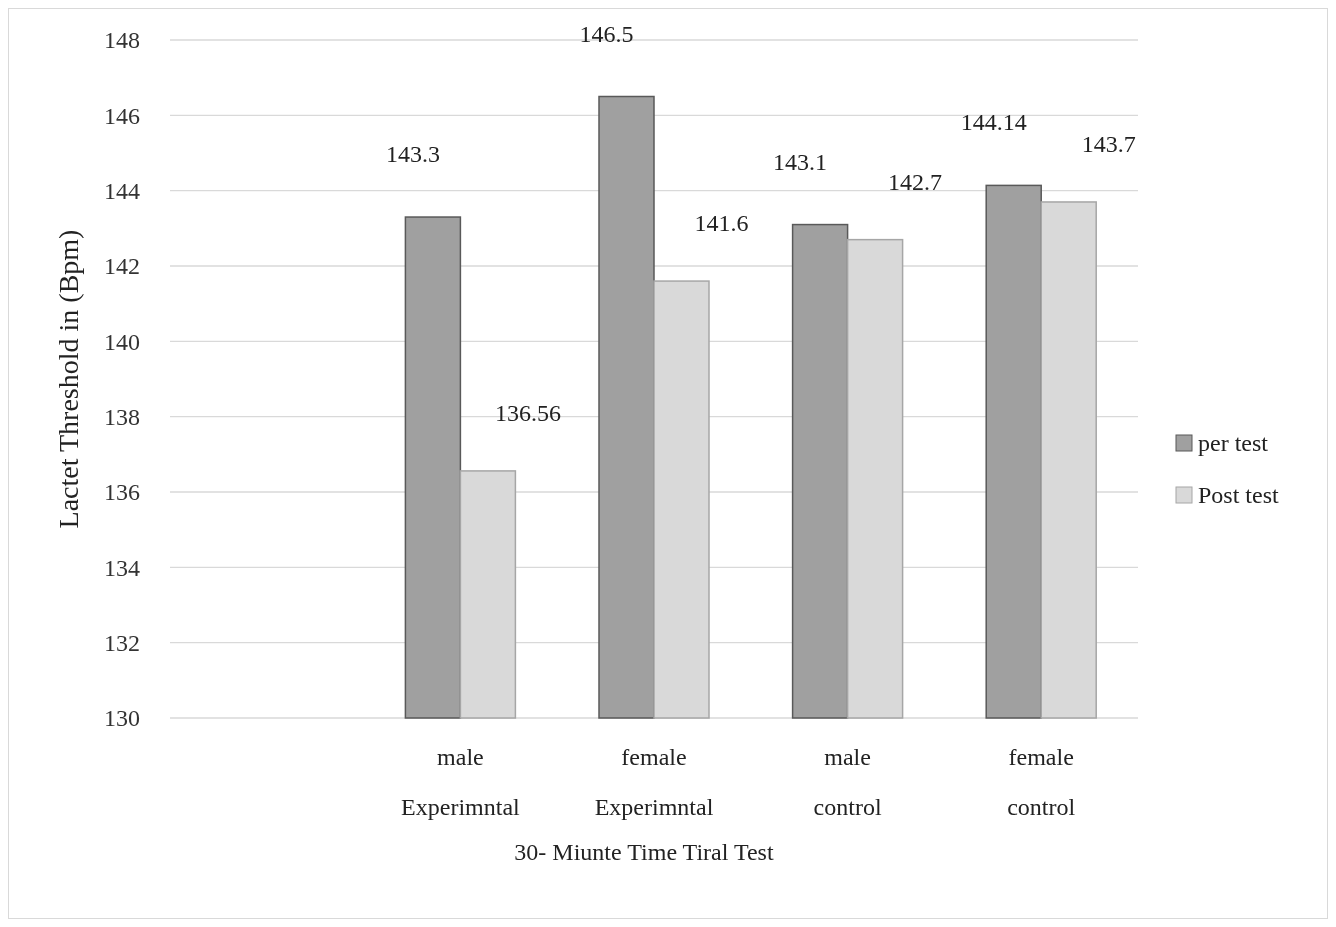 The width and height of the screenshot is (1336, 927). What do you see at coordinates (412, 154) in the screenshot?
I see `data-label: 143.3` at bounding box center [412, 154].